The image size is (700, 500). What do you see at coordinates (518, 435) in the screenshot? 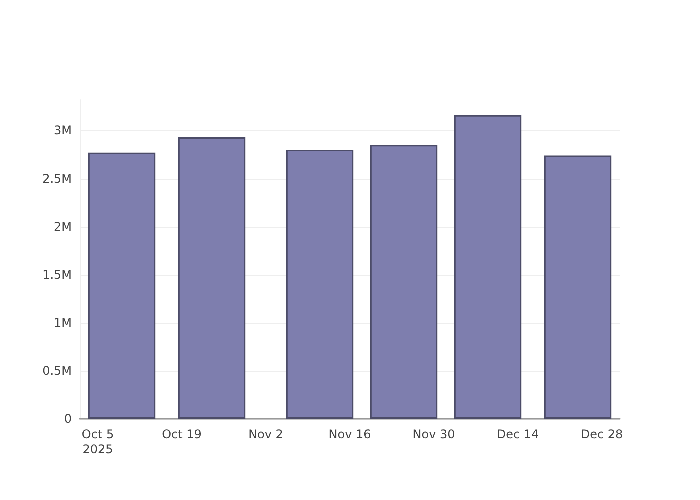
I see `x-tick-label: Dec 14` at bounding box center [518, 435].